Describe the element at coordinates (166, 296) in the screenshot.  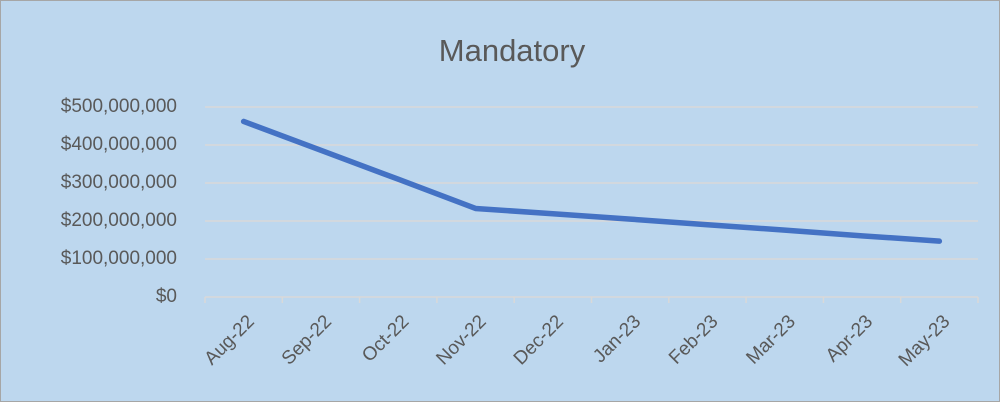
I see `y-tick-label: $0` at that location.